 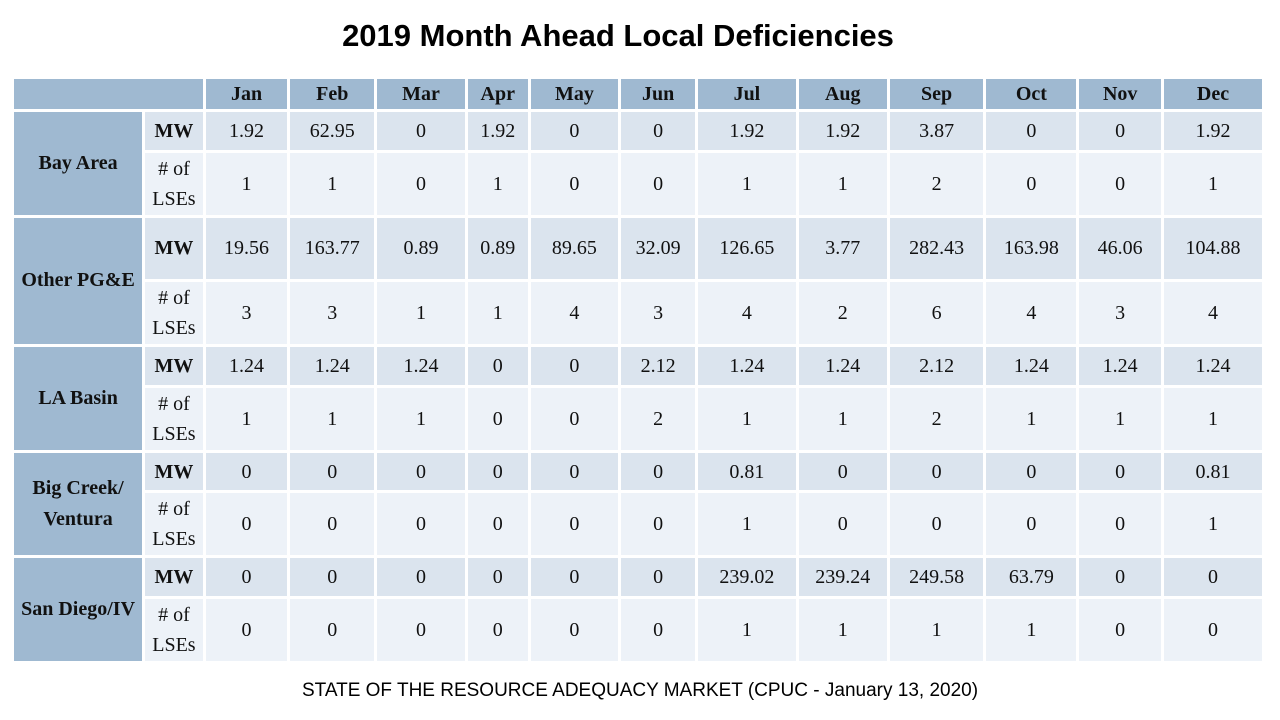 I want to click on mw-cell: 0.89, so click(x=497, y=248).